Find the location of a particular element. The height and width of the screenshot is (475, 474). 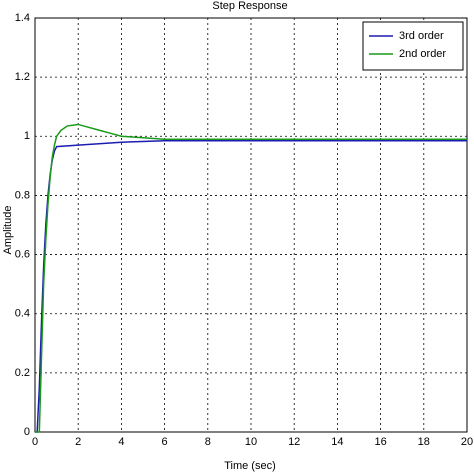

x-tick-label: 8 is located at coordinates (208, 442).